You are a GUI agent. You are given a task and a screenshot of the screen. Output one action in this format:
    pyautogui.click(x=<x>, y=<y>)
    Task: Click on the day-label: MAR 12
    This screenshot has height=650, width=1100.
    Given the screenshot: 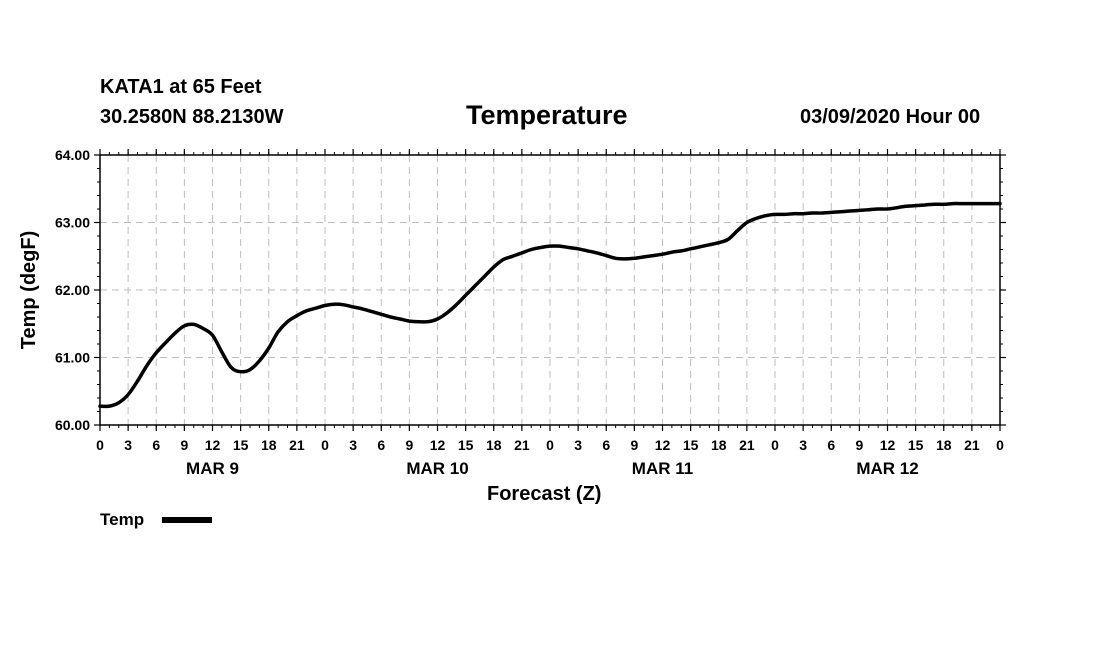 What is the action you would take?
    pyautogui.click(x=887, y=468)
    